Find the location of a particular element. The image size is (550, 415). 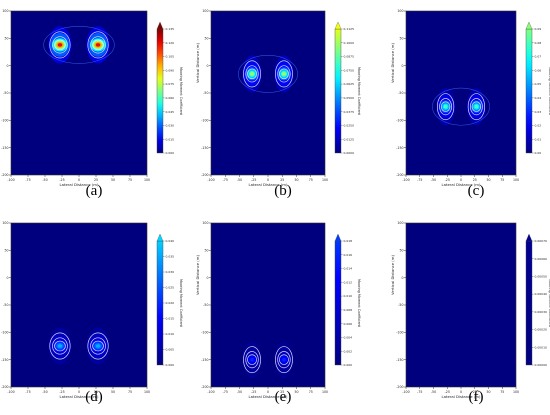

colorbar-tick-label: 0.005 is located at coordinates (170, 350).